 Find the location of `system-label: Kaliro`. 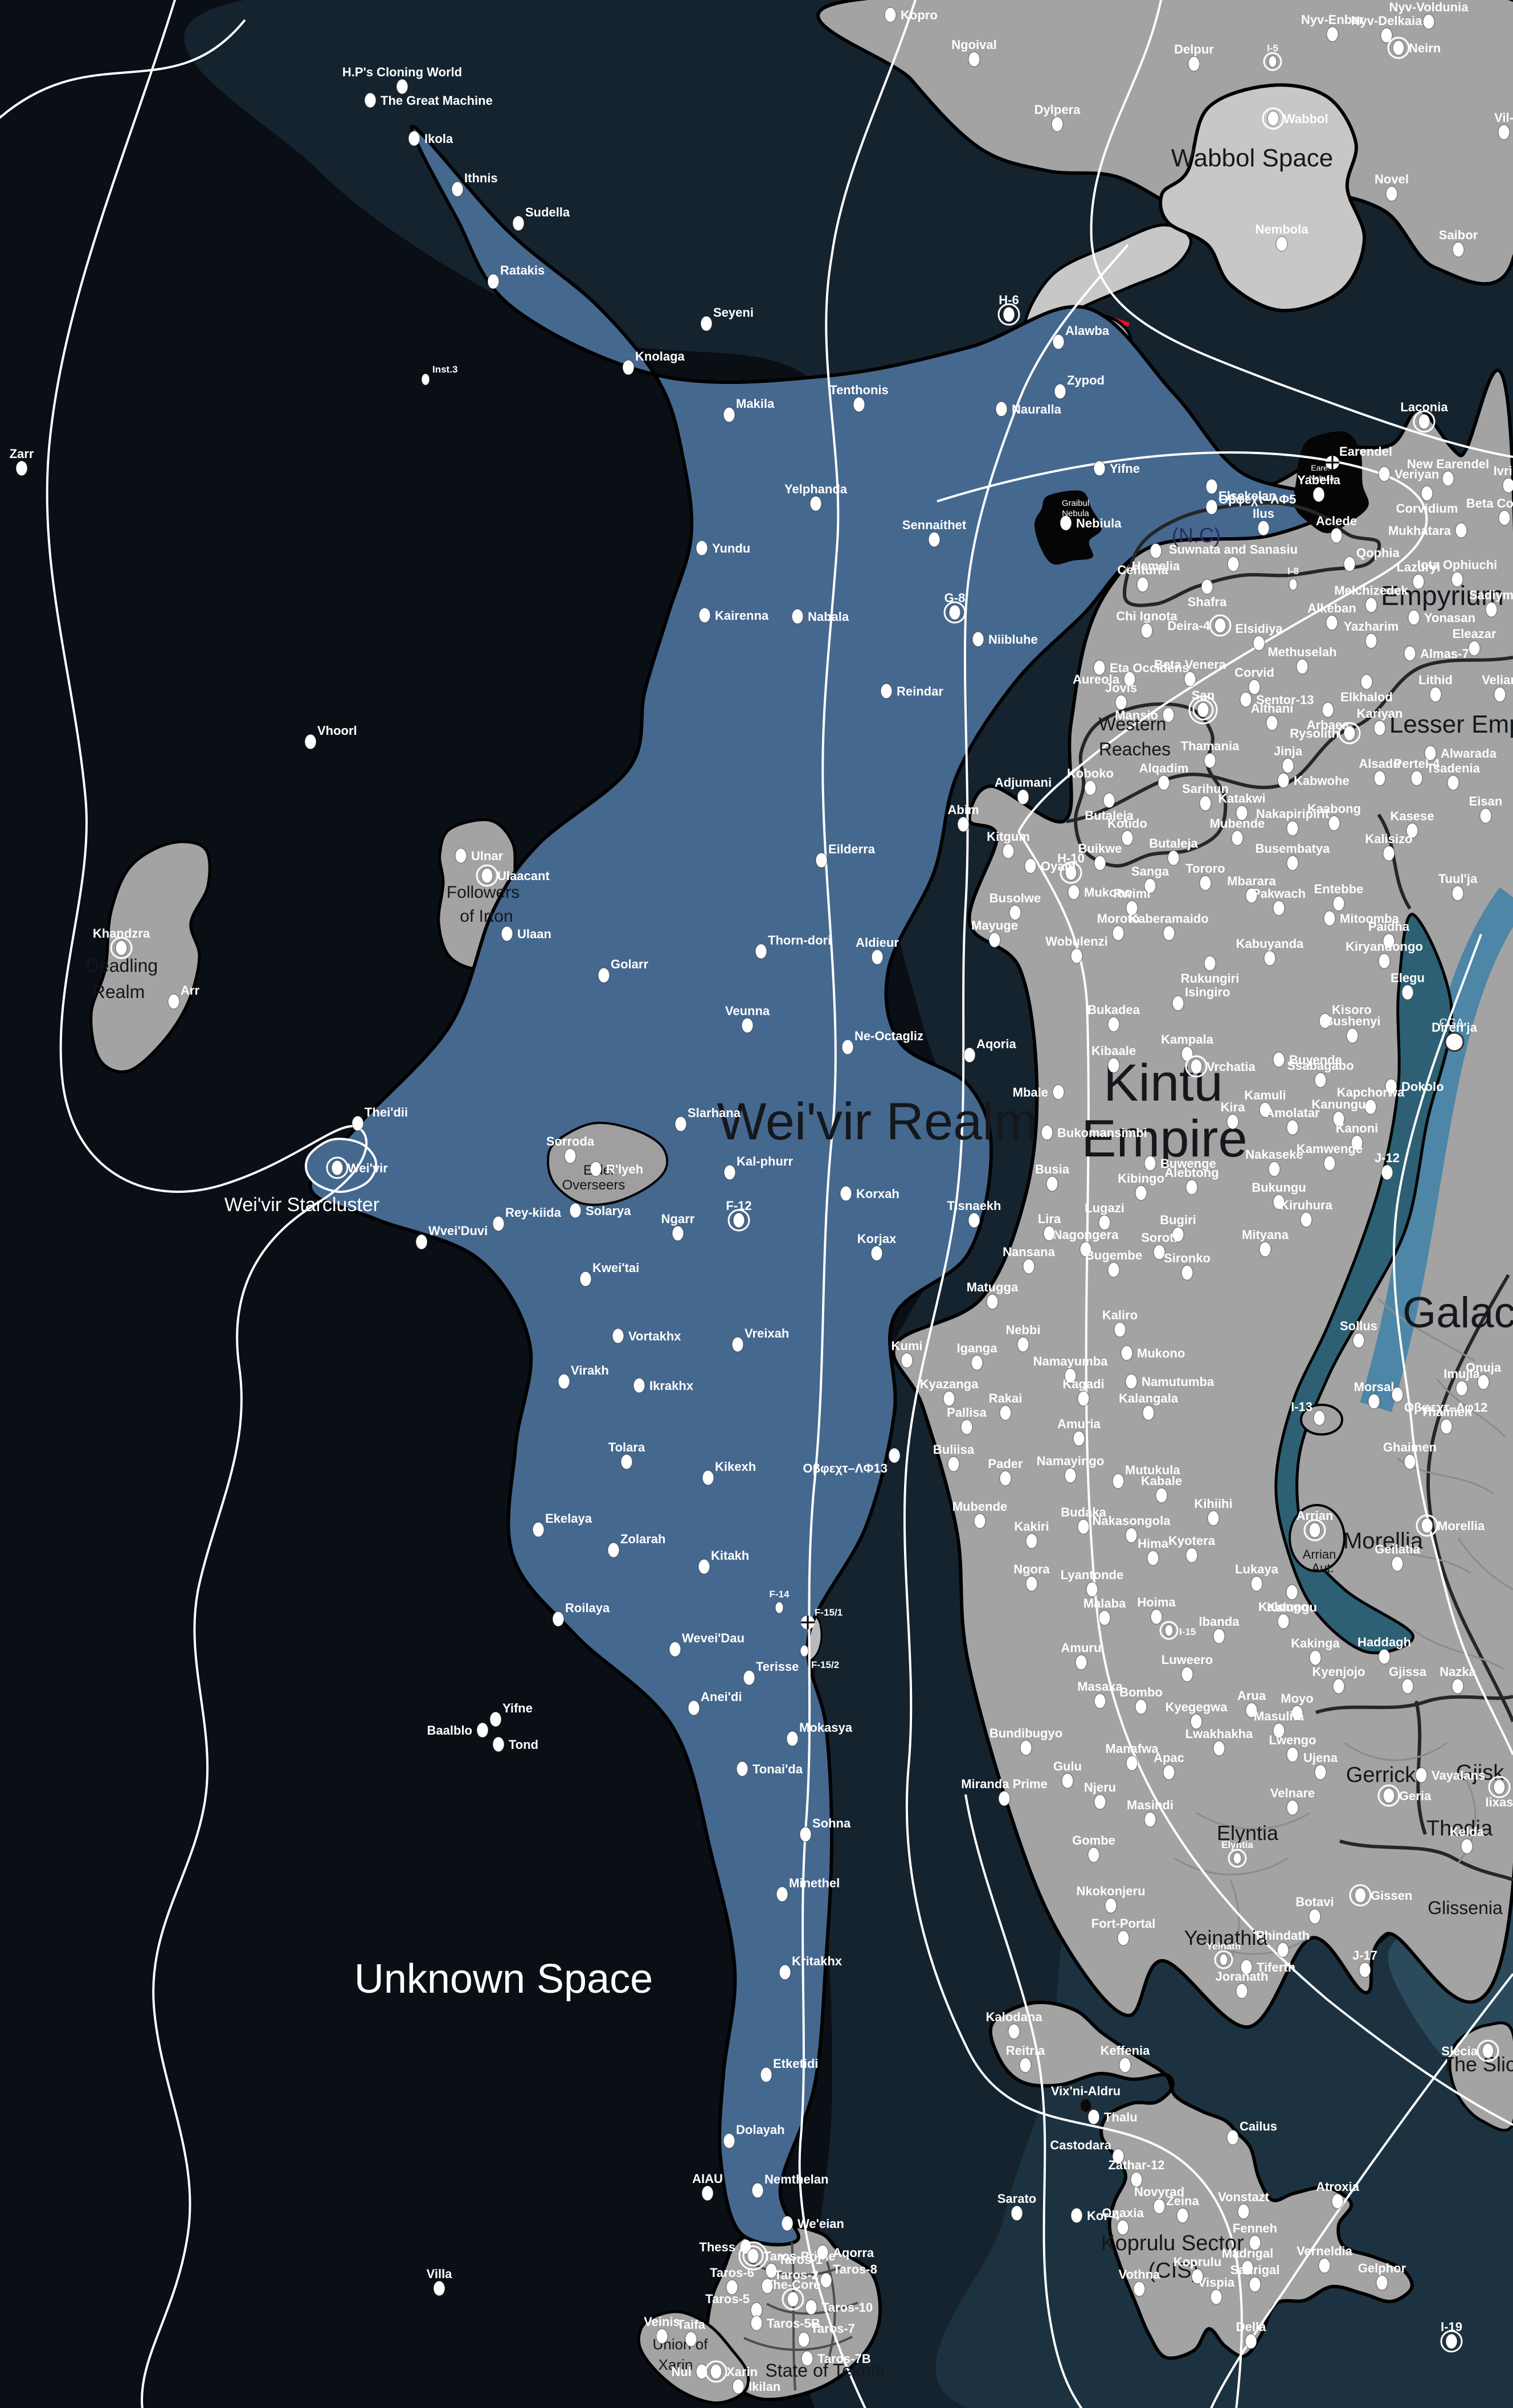

system-label: Kaliro is located at coordinates (1120, 1315).